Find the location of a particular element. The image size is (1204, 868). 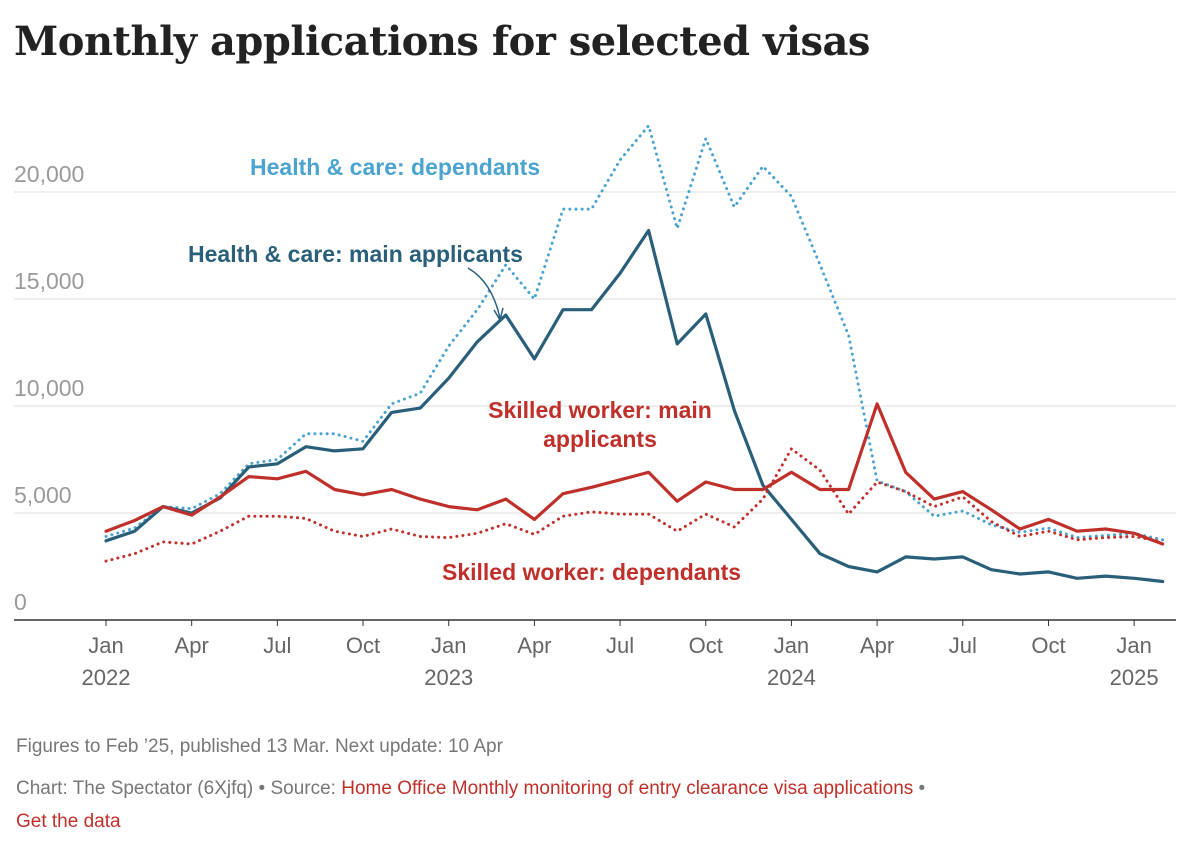

y-tick-label: 0 is located at coordinates (20, 602).